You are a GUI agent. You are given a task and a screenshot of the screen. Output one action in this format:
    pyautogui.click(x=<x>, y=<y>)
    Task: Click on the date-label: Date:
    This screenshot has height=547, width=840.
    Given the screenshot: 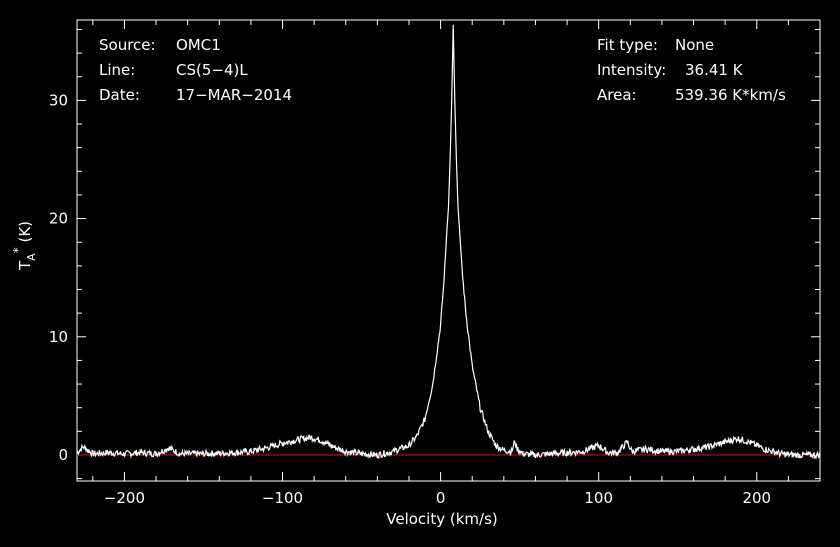 What is the action you would take?
    pyautogui.click(x=119, y=95)
    